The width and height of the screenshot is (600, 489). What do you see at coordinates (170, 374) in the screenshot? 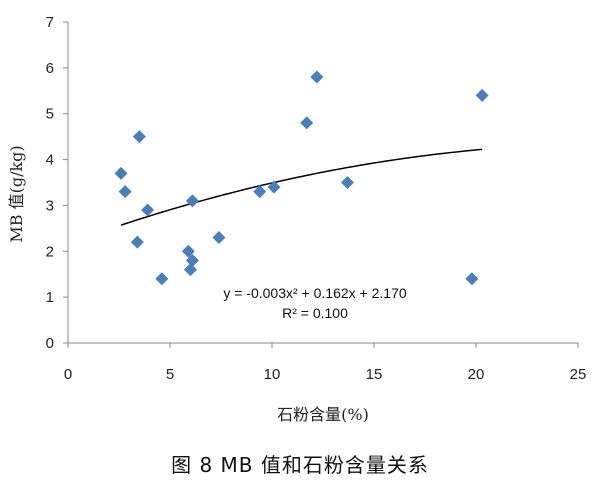
I see `x-tick-label: 5` at bounding box center [170, 374].